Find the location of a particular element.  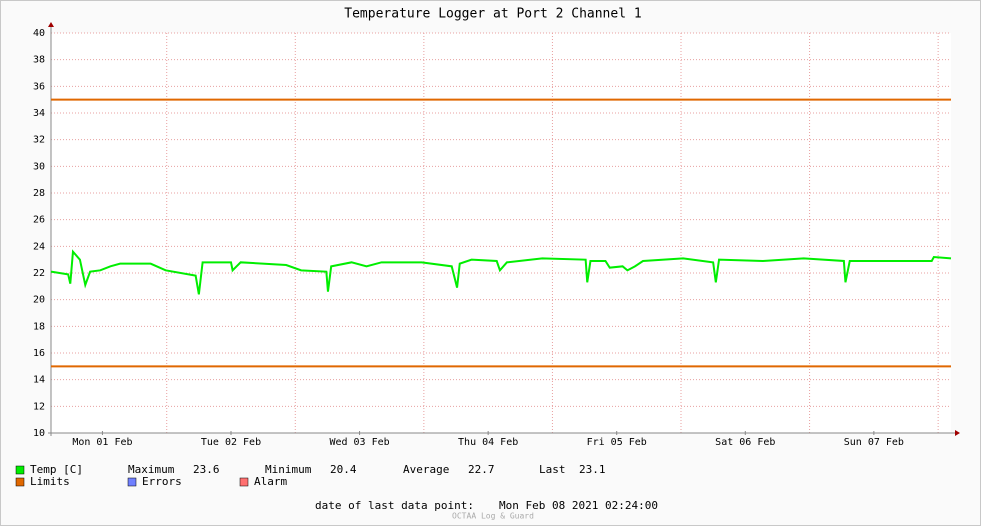

y-tick-label: 28 is located at coordinates (39, 193).